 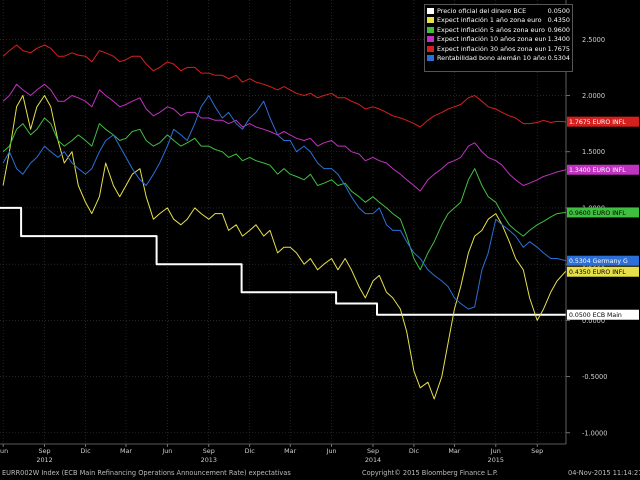 What do you see at coordinates (44, 460) in the screenshot?
I see `x-year-label: 2012` at bounding box center [44, 460].